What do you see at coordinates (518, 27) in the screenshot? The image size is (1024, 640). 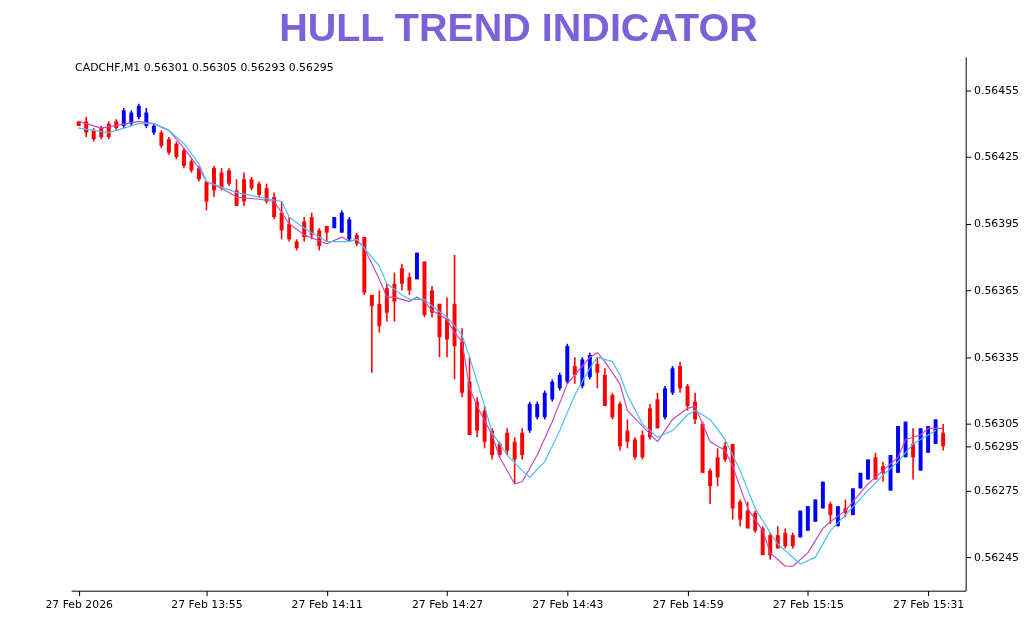 I see `chart-title: HULL TREND INDICATOR` at bounding box center [518, 27].